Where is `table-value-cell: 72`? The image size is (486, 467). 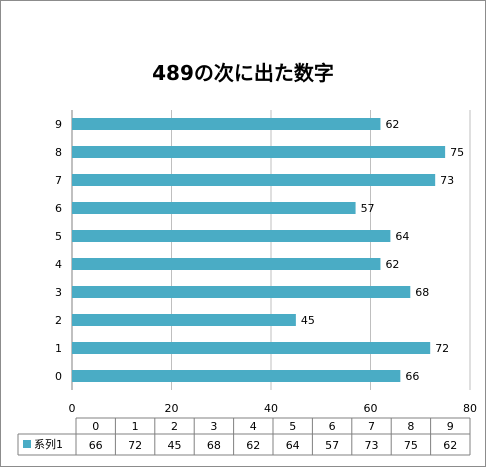
table-value-cell: 72 is located at coordinates (135, 445).